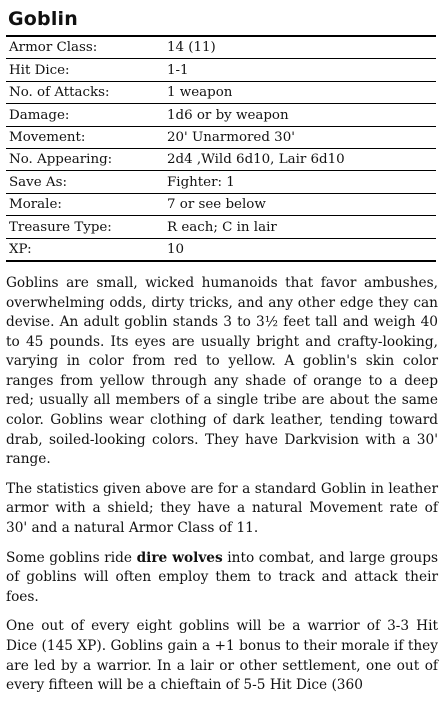  Describe the element at coordinates (300, 47) in the screenshot. I see `stat-value: 14 (11)` at that location.